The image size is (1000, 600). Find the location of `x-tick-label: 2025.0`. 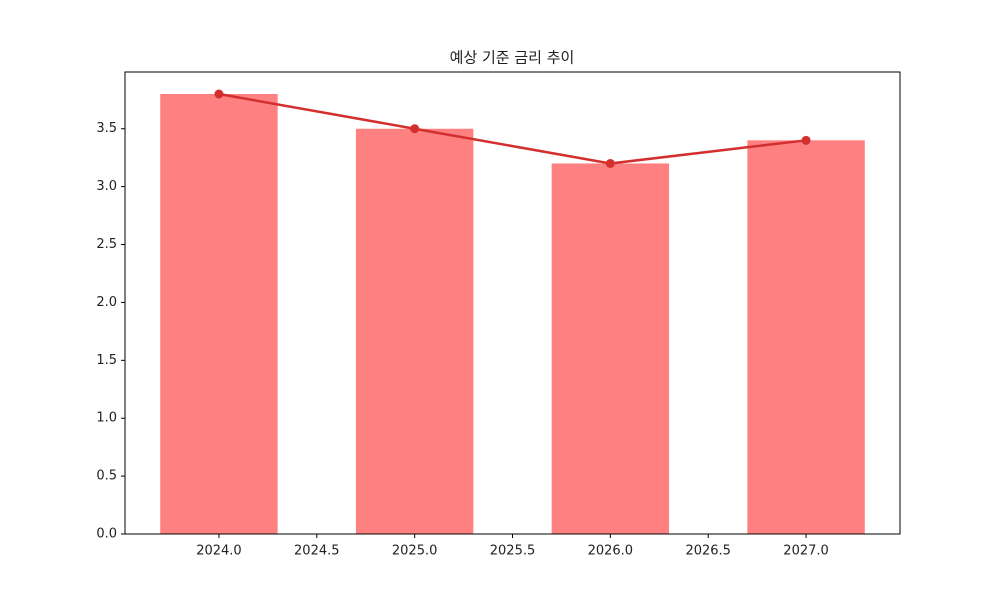

x-tick-label: 2025.0 is located at coordinates (415, 551).